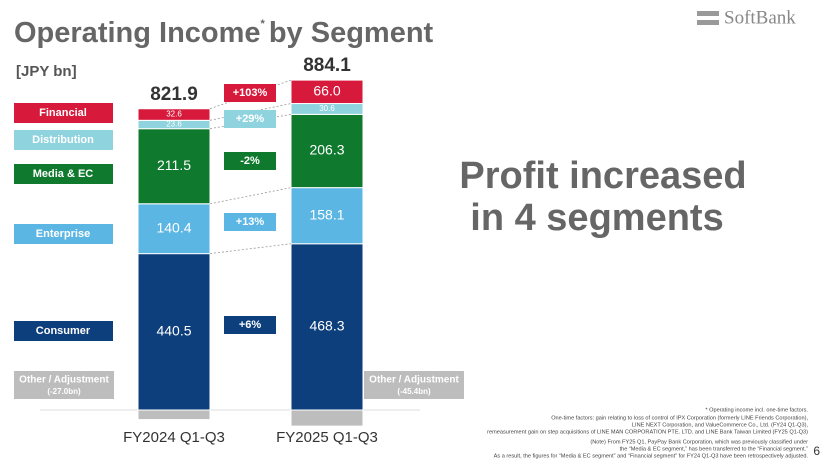  What do you see at coordinates (760, 17) in the screenshot?
I see `logo-text: SoftBank` at bounding box center [760, 17].